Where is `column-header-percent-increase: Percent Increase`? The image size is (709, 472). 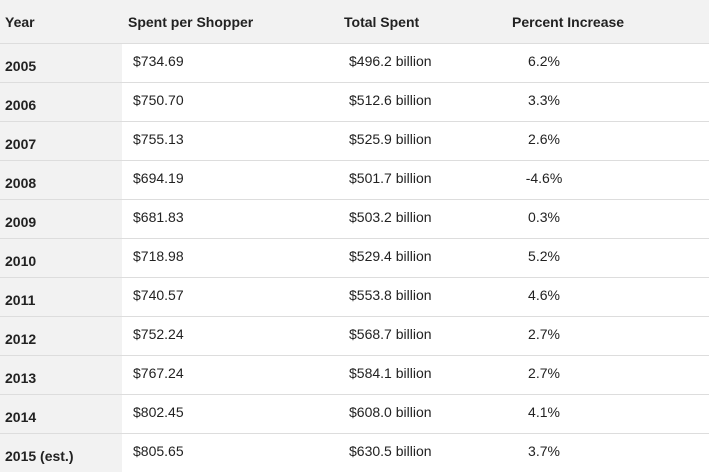 column-header-percent-increase: Percent Increase is located at coordinates (568, 22).